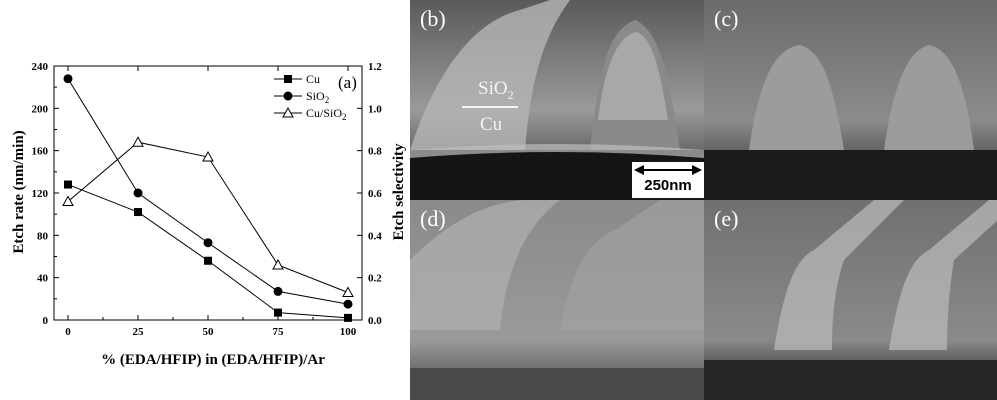 The height and width of the screenshot is (400, 997). I want to click on image-label-e: (e), so click(726, 218).